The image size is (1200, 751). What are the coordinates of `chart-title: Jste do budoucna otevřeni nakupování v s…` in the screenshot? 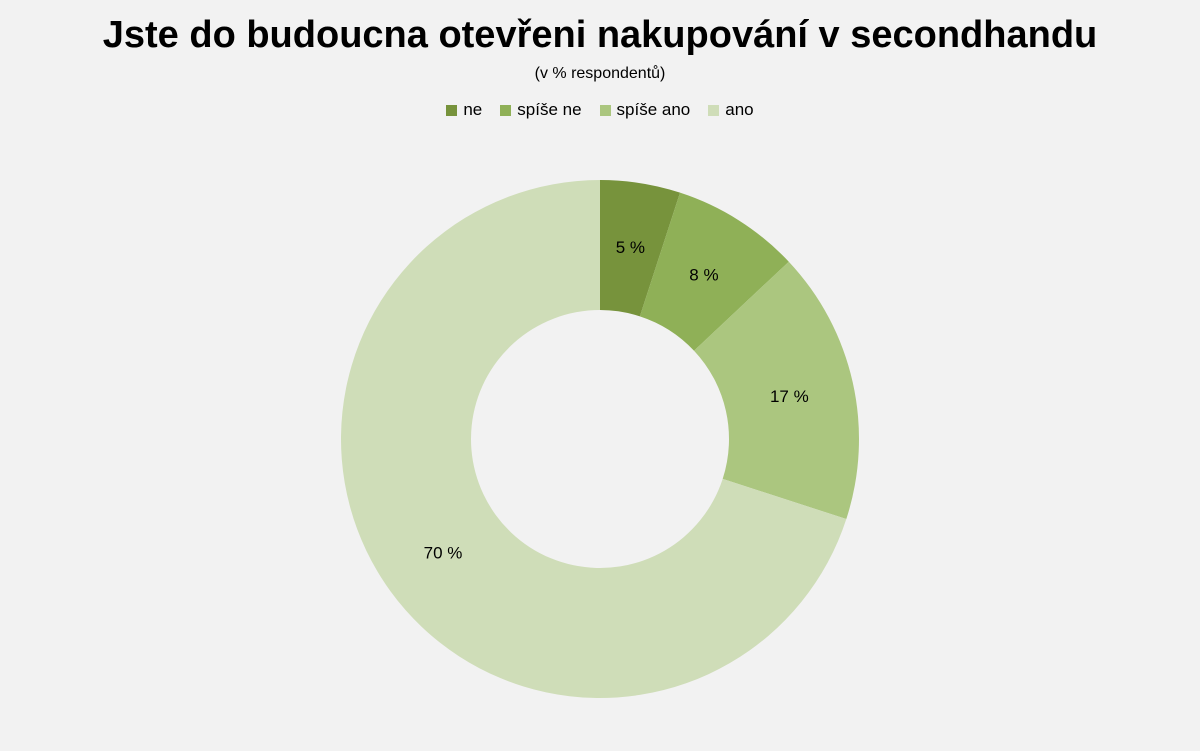 It's located at (600, 35).